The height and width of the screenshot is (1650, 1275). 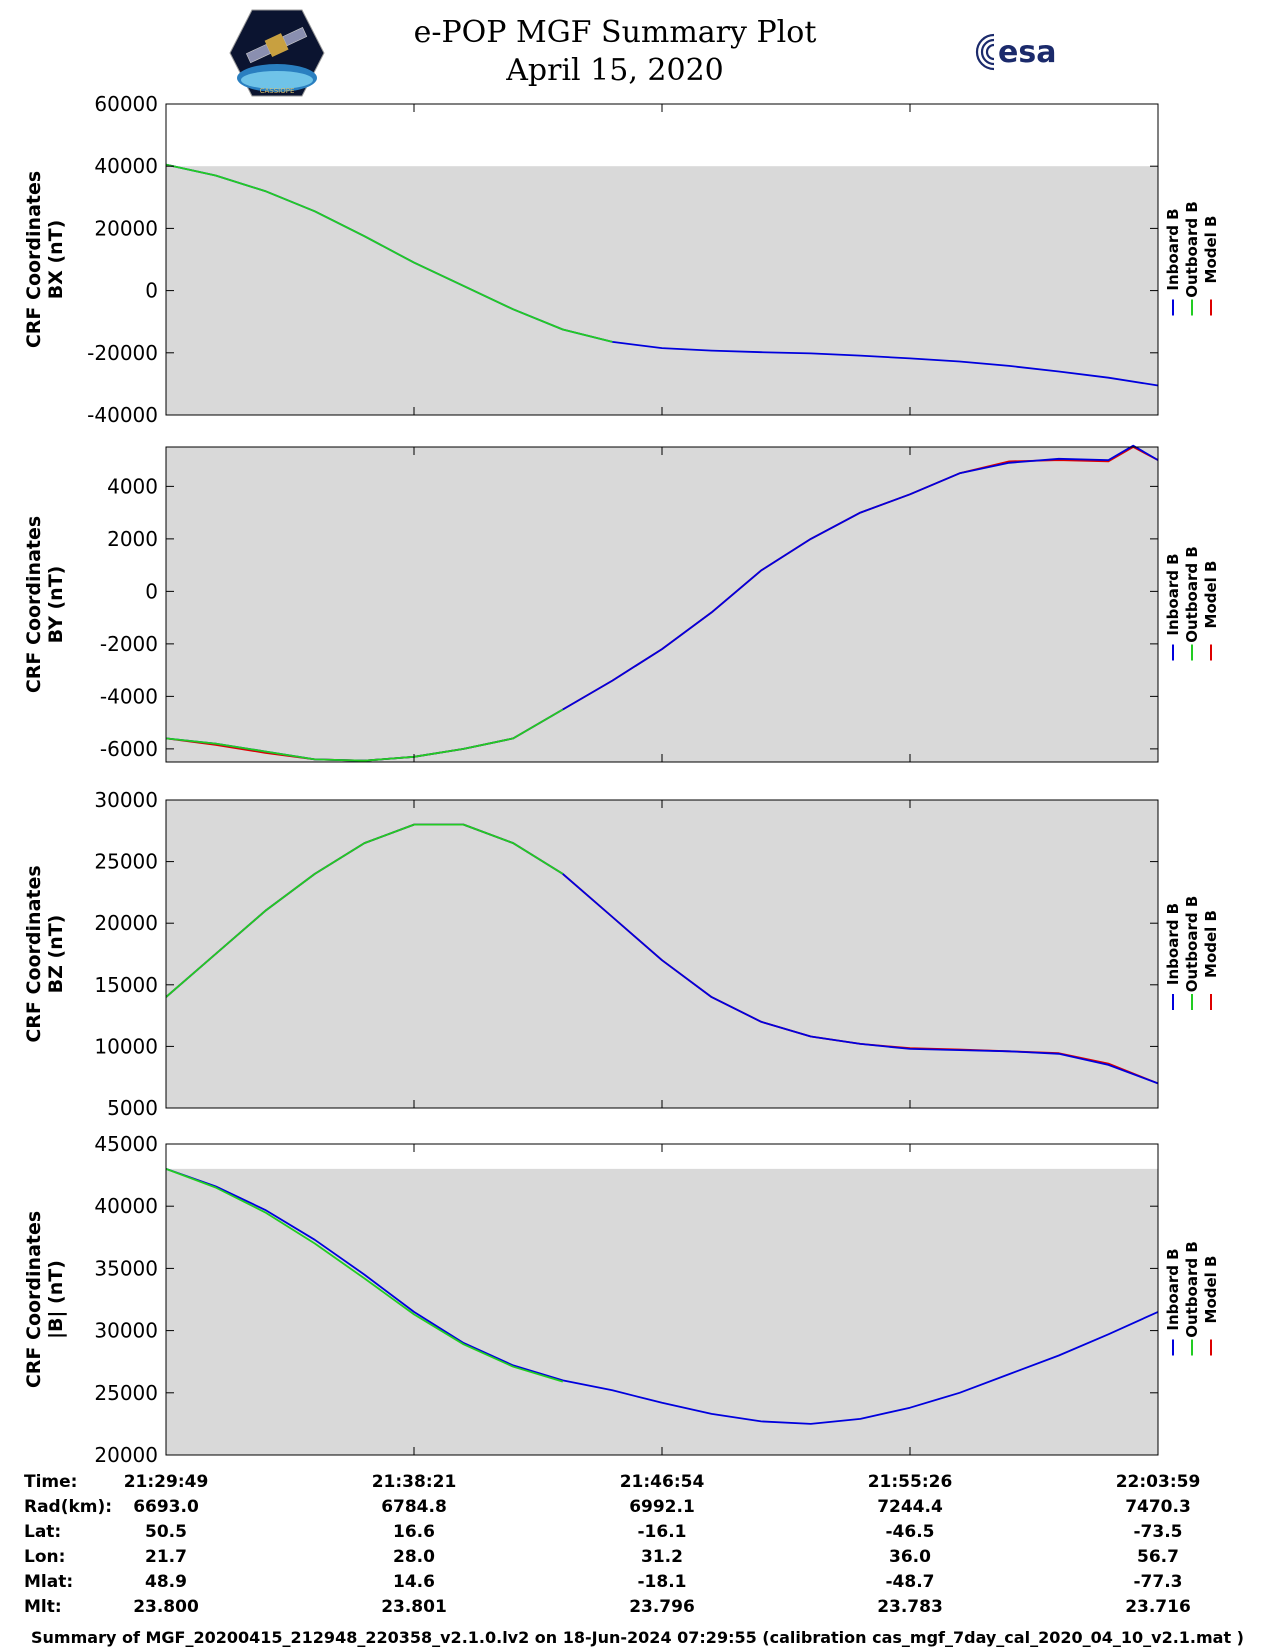 What do you see at coordinates (662, 1296) in the screenshot?
I see `series-line-inboard-b` at bounding box center [662, 1296].